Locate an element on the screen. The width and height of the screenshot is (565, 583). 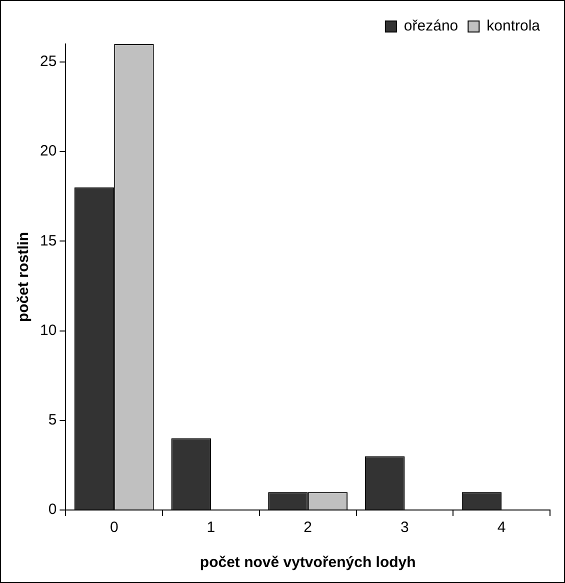
y-tick-label: 25 is located at coordinates (48, 61).